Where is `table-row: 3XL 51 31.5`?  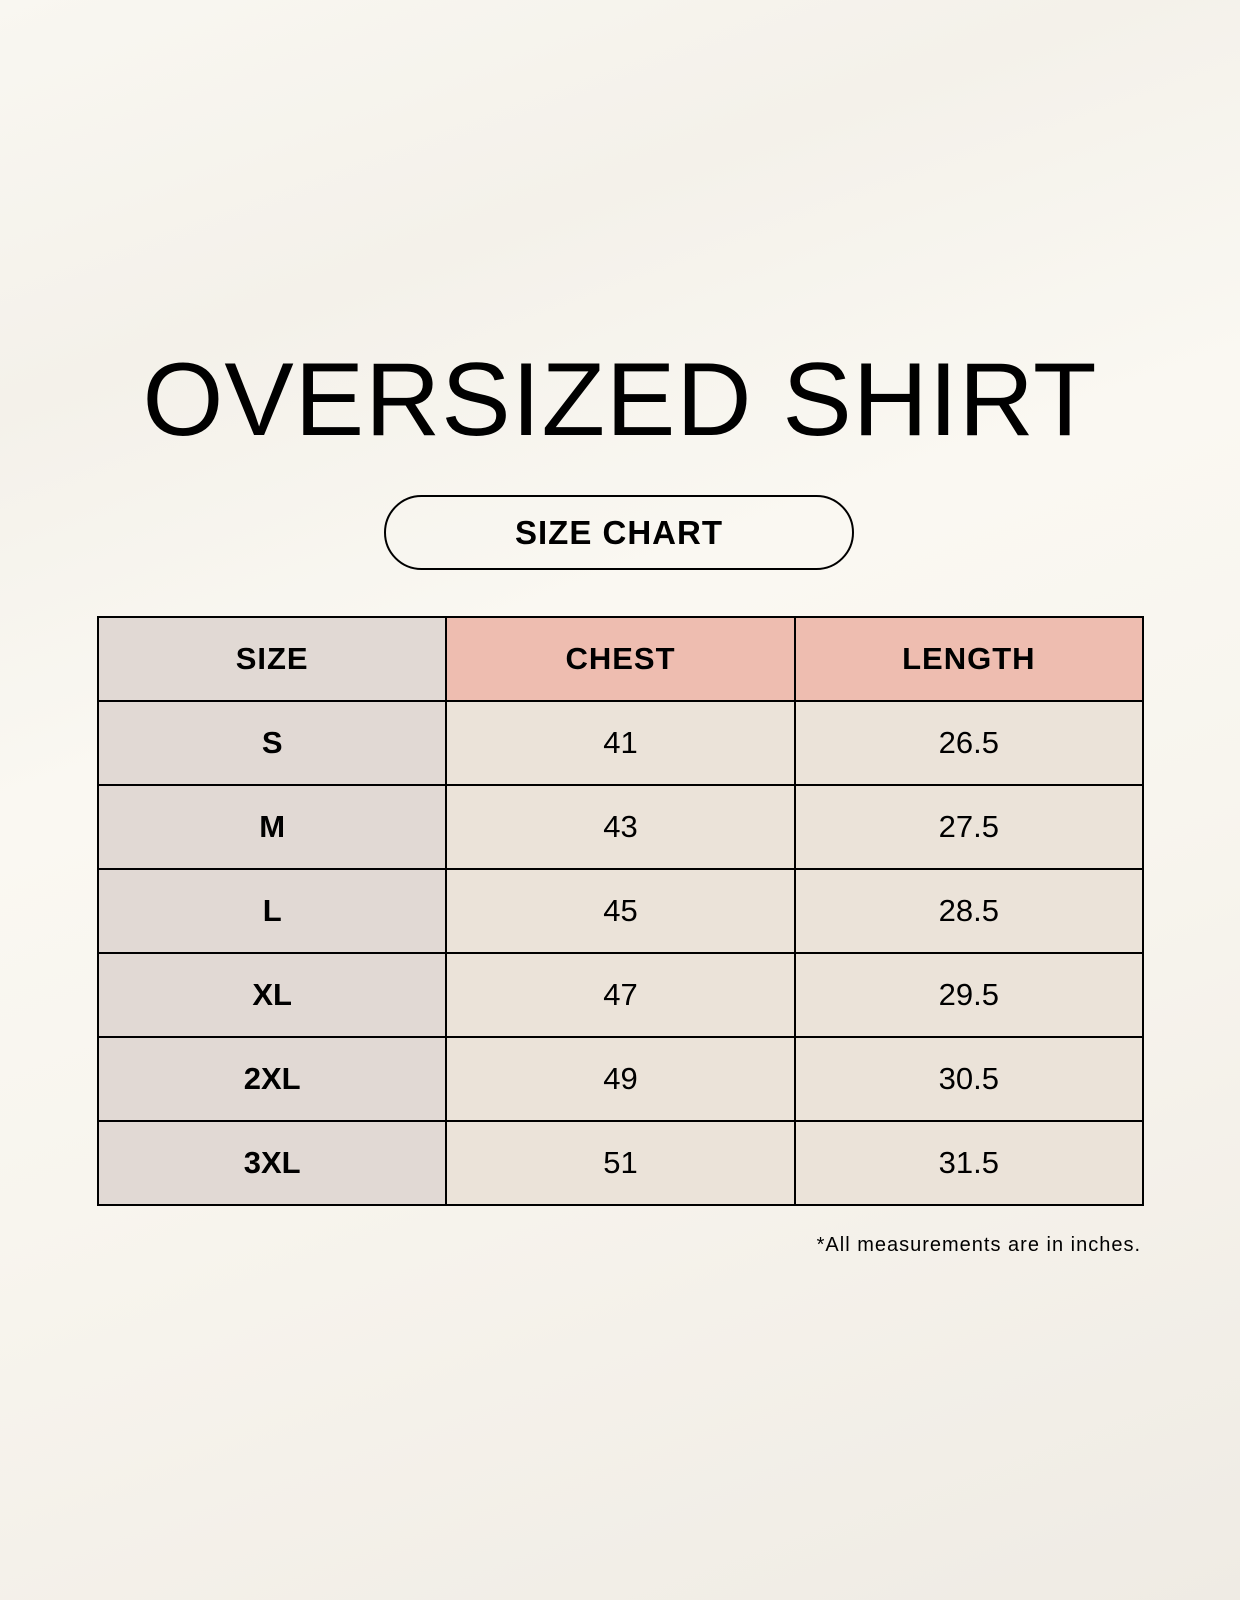
table-row: 3XL 51 31.5 is located at coordinates (620, 1163).